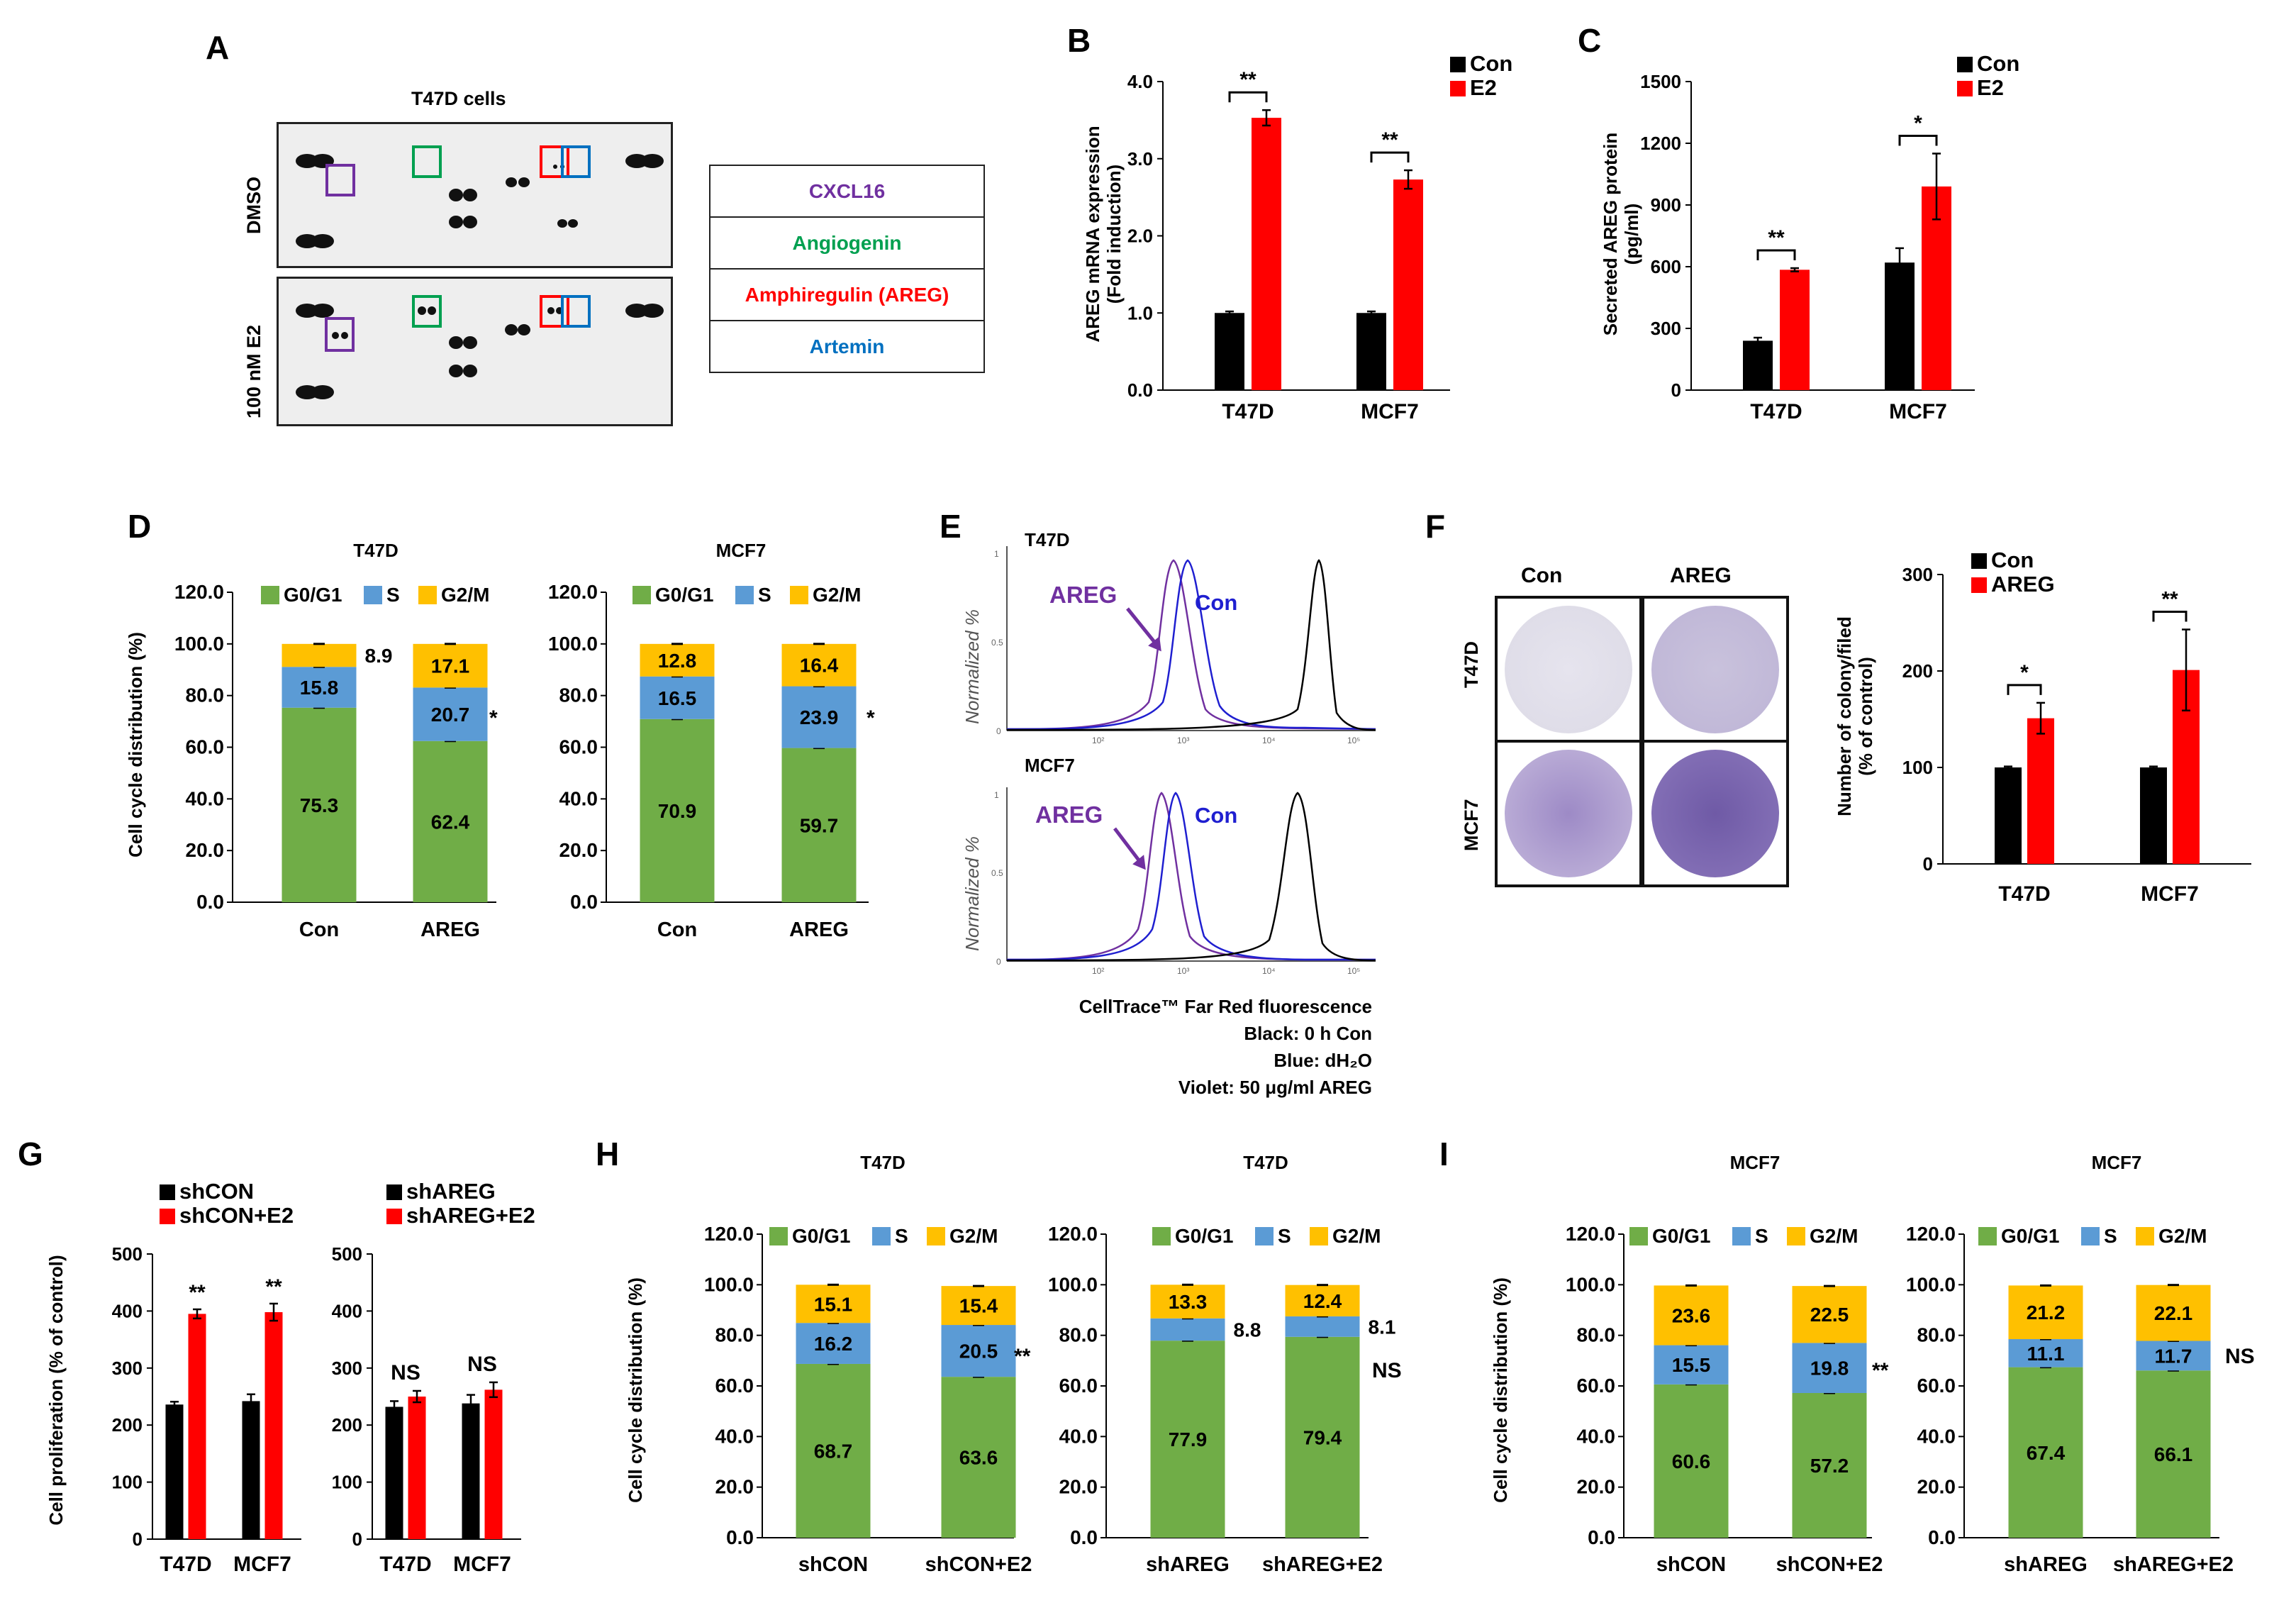  Describe the element at coordinates (1715, 813) in the screenshot. I see `colony-dish-mcf7-areg` at that location.